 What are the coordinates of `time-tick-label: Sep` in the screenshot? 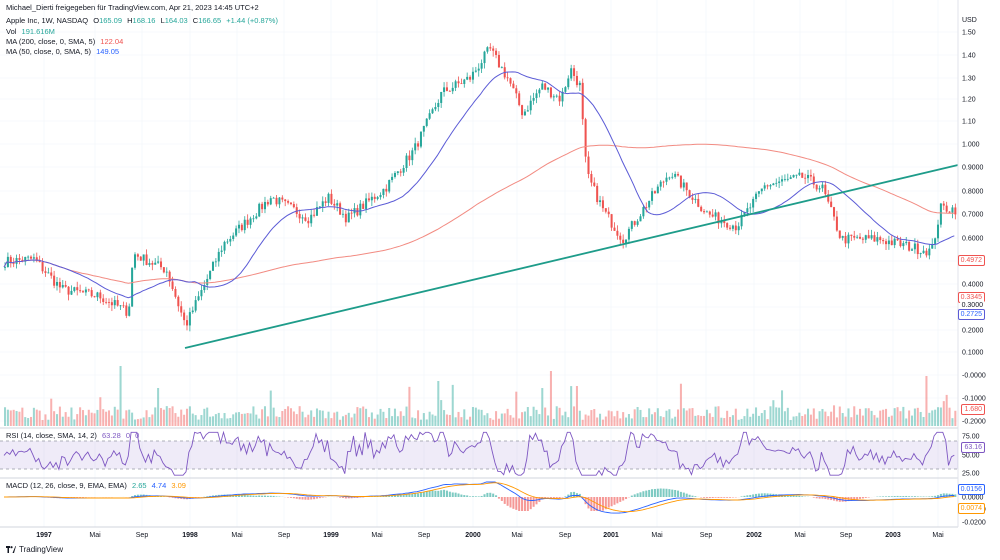 It's located at (424, 535).